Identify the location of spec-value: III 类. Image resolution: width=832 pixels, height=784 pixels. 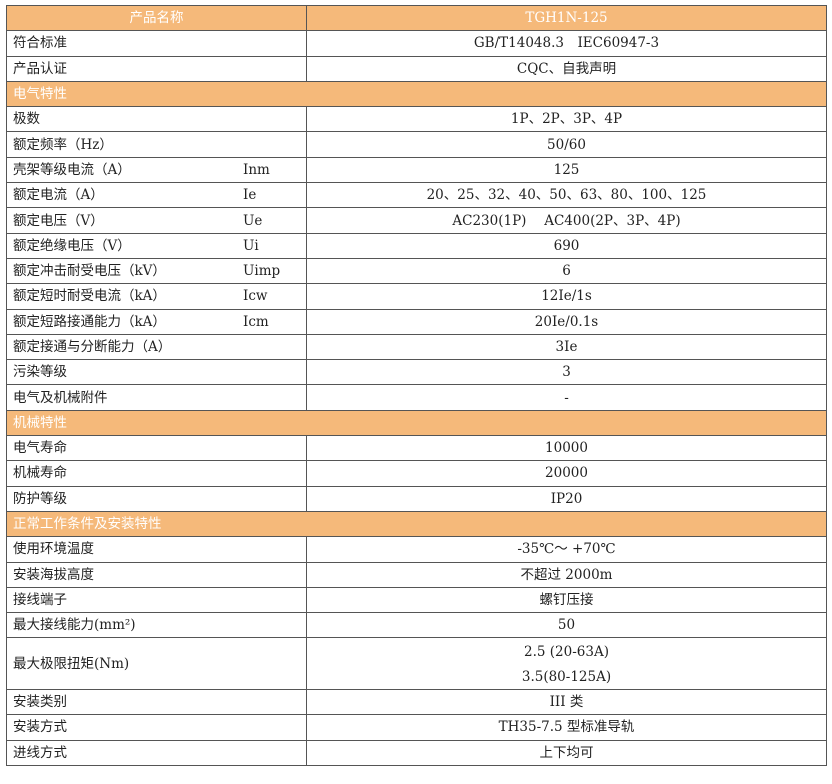
(566, 702).